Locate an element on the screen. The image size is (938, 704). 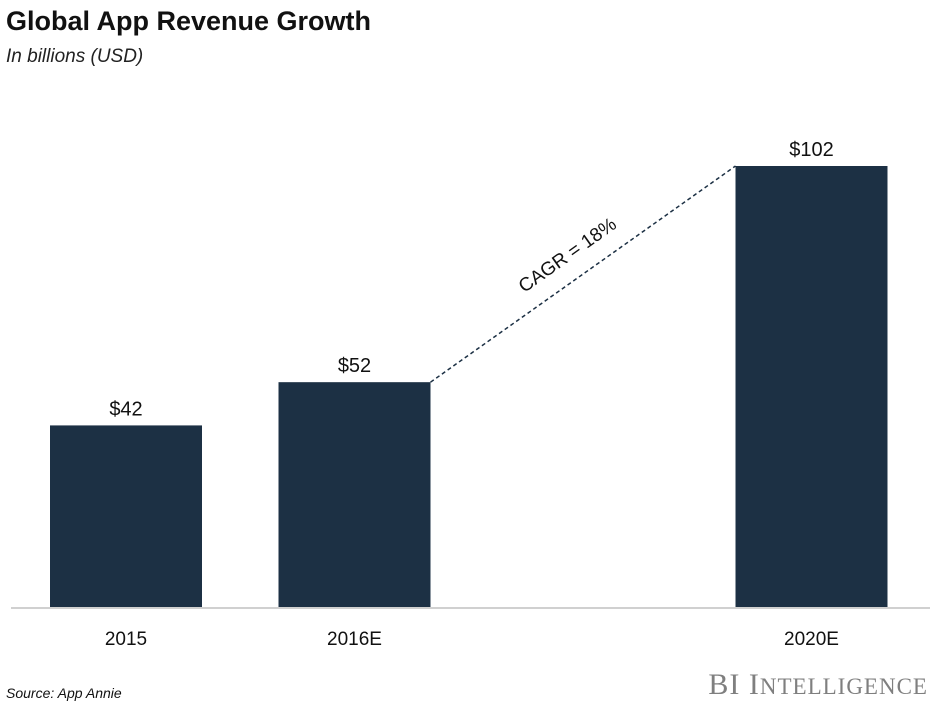
cagr-dashed-line is located at coordinates (583, 274).